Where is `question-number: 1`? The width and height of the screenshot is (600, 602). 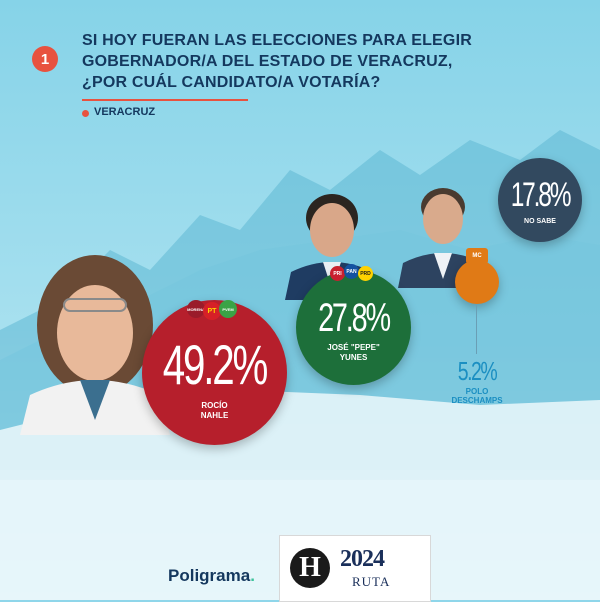
question-number: 1 is located at coordinates (45, 59).